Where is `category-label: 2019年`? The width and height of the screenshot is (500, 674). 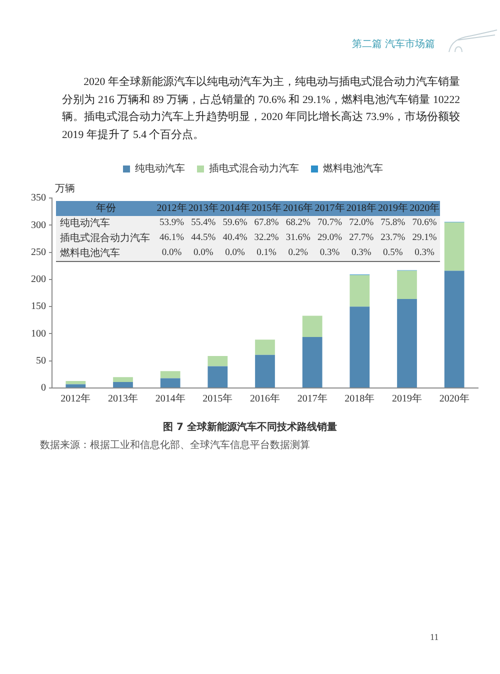 category-label: 2019年 is located at coordinates (393, 208).